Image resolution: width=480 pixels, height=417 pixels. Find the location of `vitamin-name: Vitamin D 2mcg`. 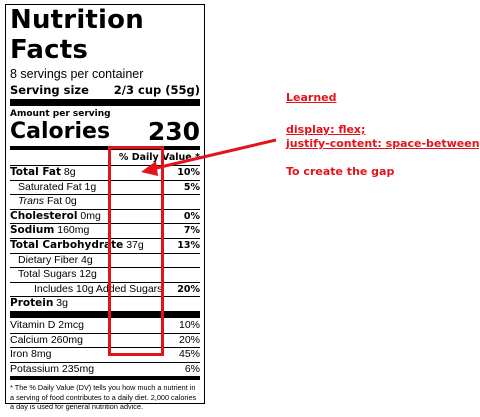

vitamin-name: Vitamin D 2mcg is located at coordinates (47, 324).